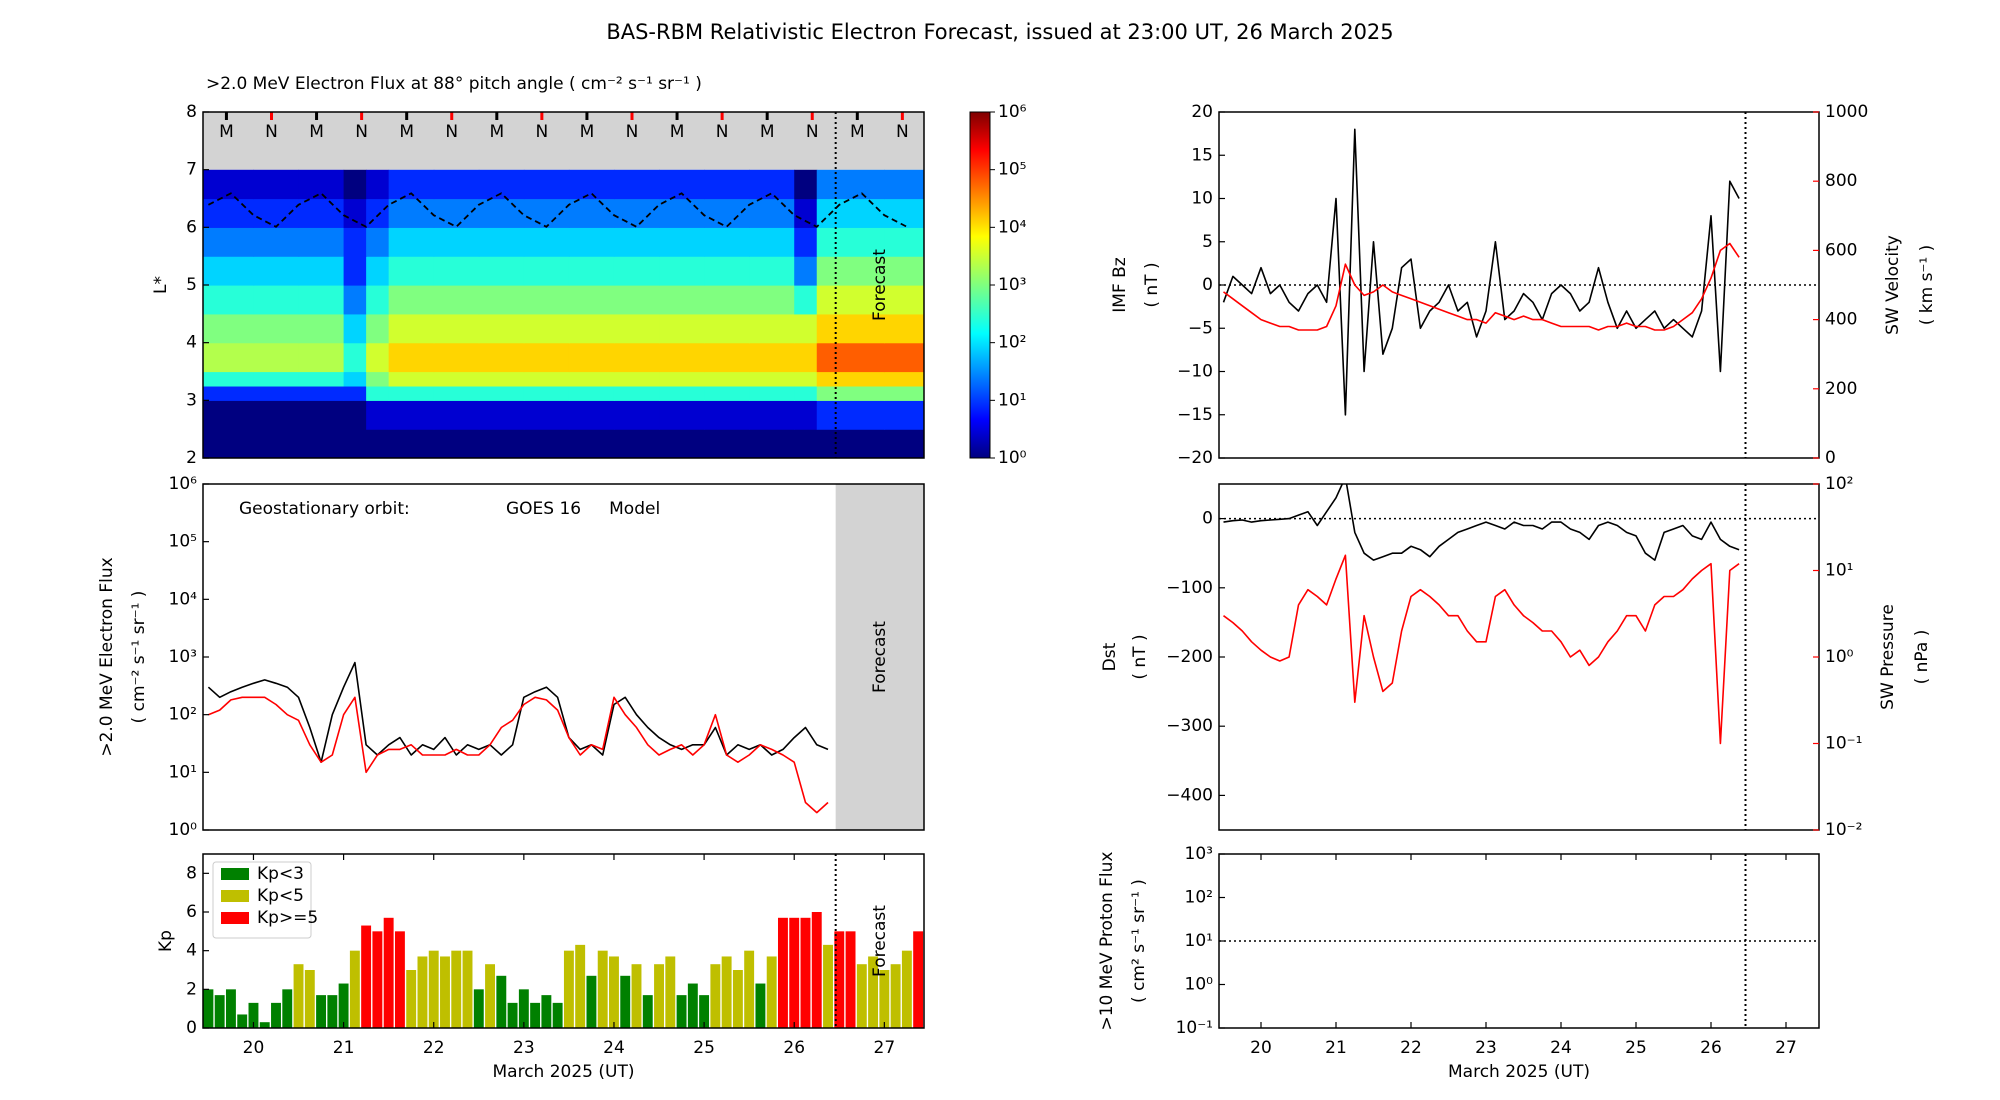  What do you see at coordinates (1839, 571) in the screenshot?
I see `y2-tick-label: 10¹` at bounding box center [1839, 571].